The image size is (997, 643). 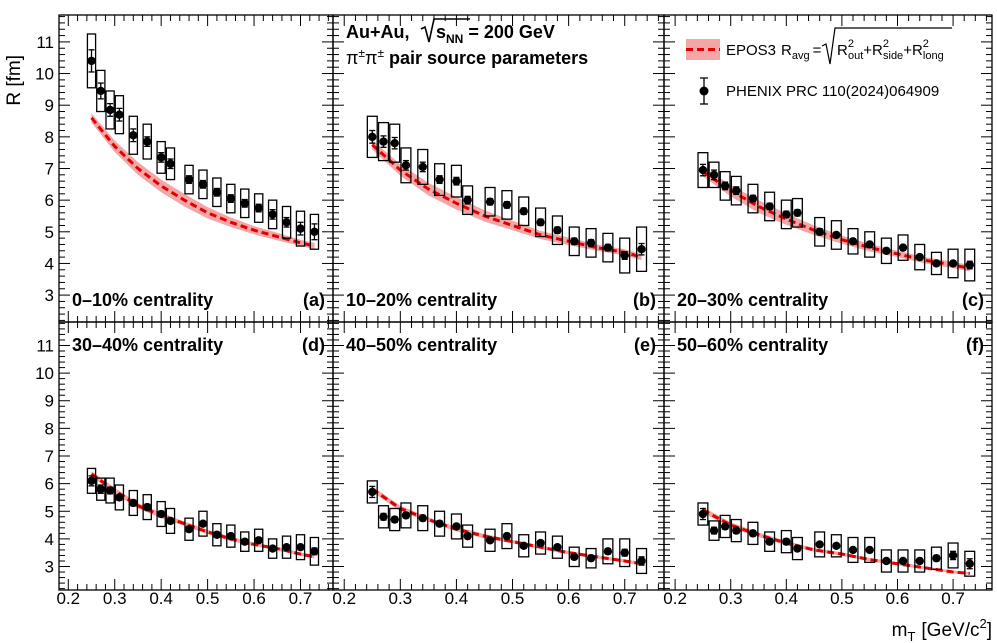 I want to click on panel-a: 3 4 5 6 7 8 9 10 11 0–10% centrality (a), so click(x=184, y=168).